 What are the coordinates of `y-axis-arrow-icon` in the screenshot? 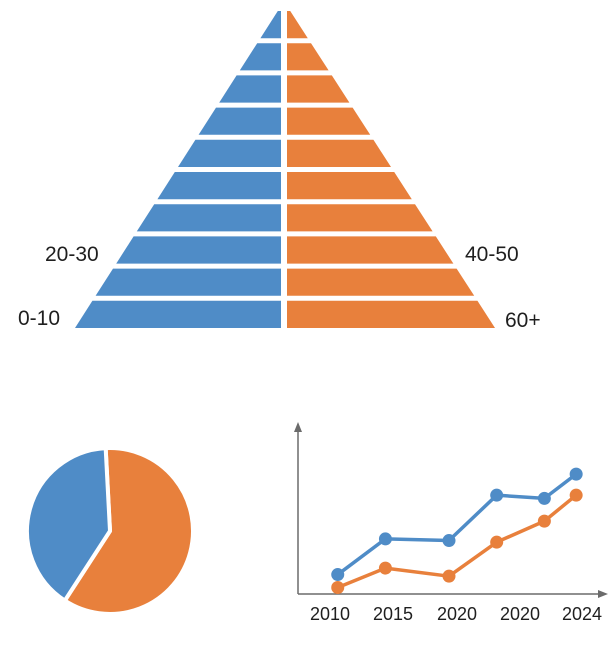 It's located at (298, 427).